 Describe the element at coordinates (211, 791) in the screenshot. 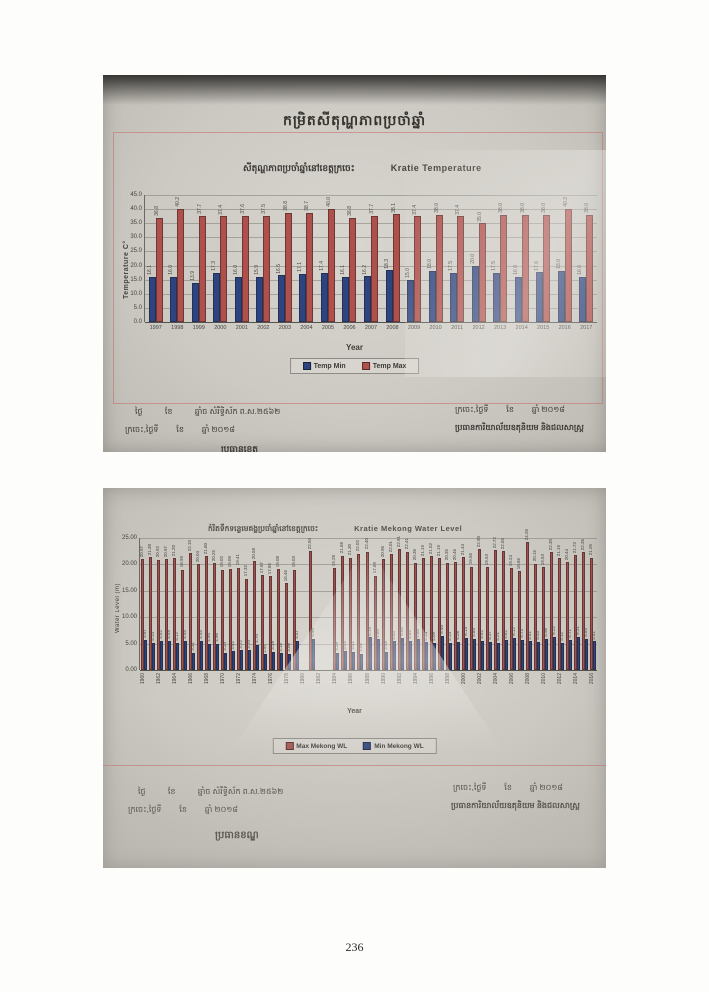

I see `photo2-footer-left-line1: ថ្ងៃ ខែ ឆ្នាំច សំរឹទ្ធិស័ក ព.ស.២៥៦២` at that location.